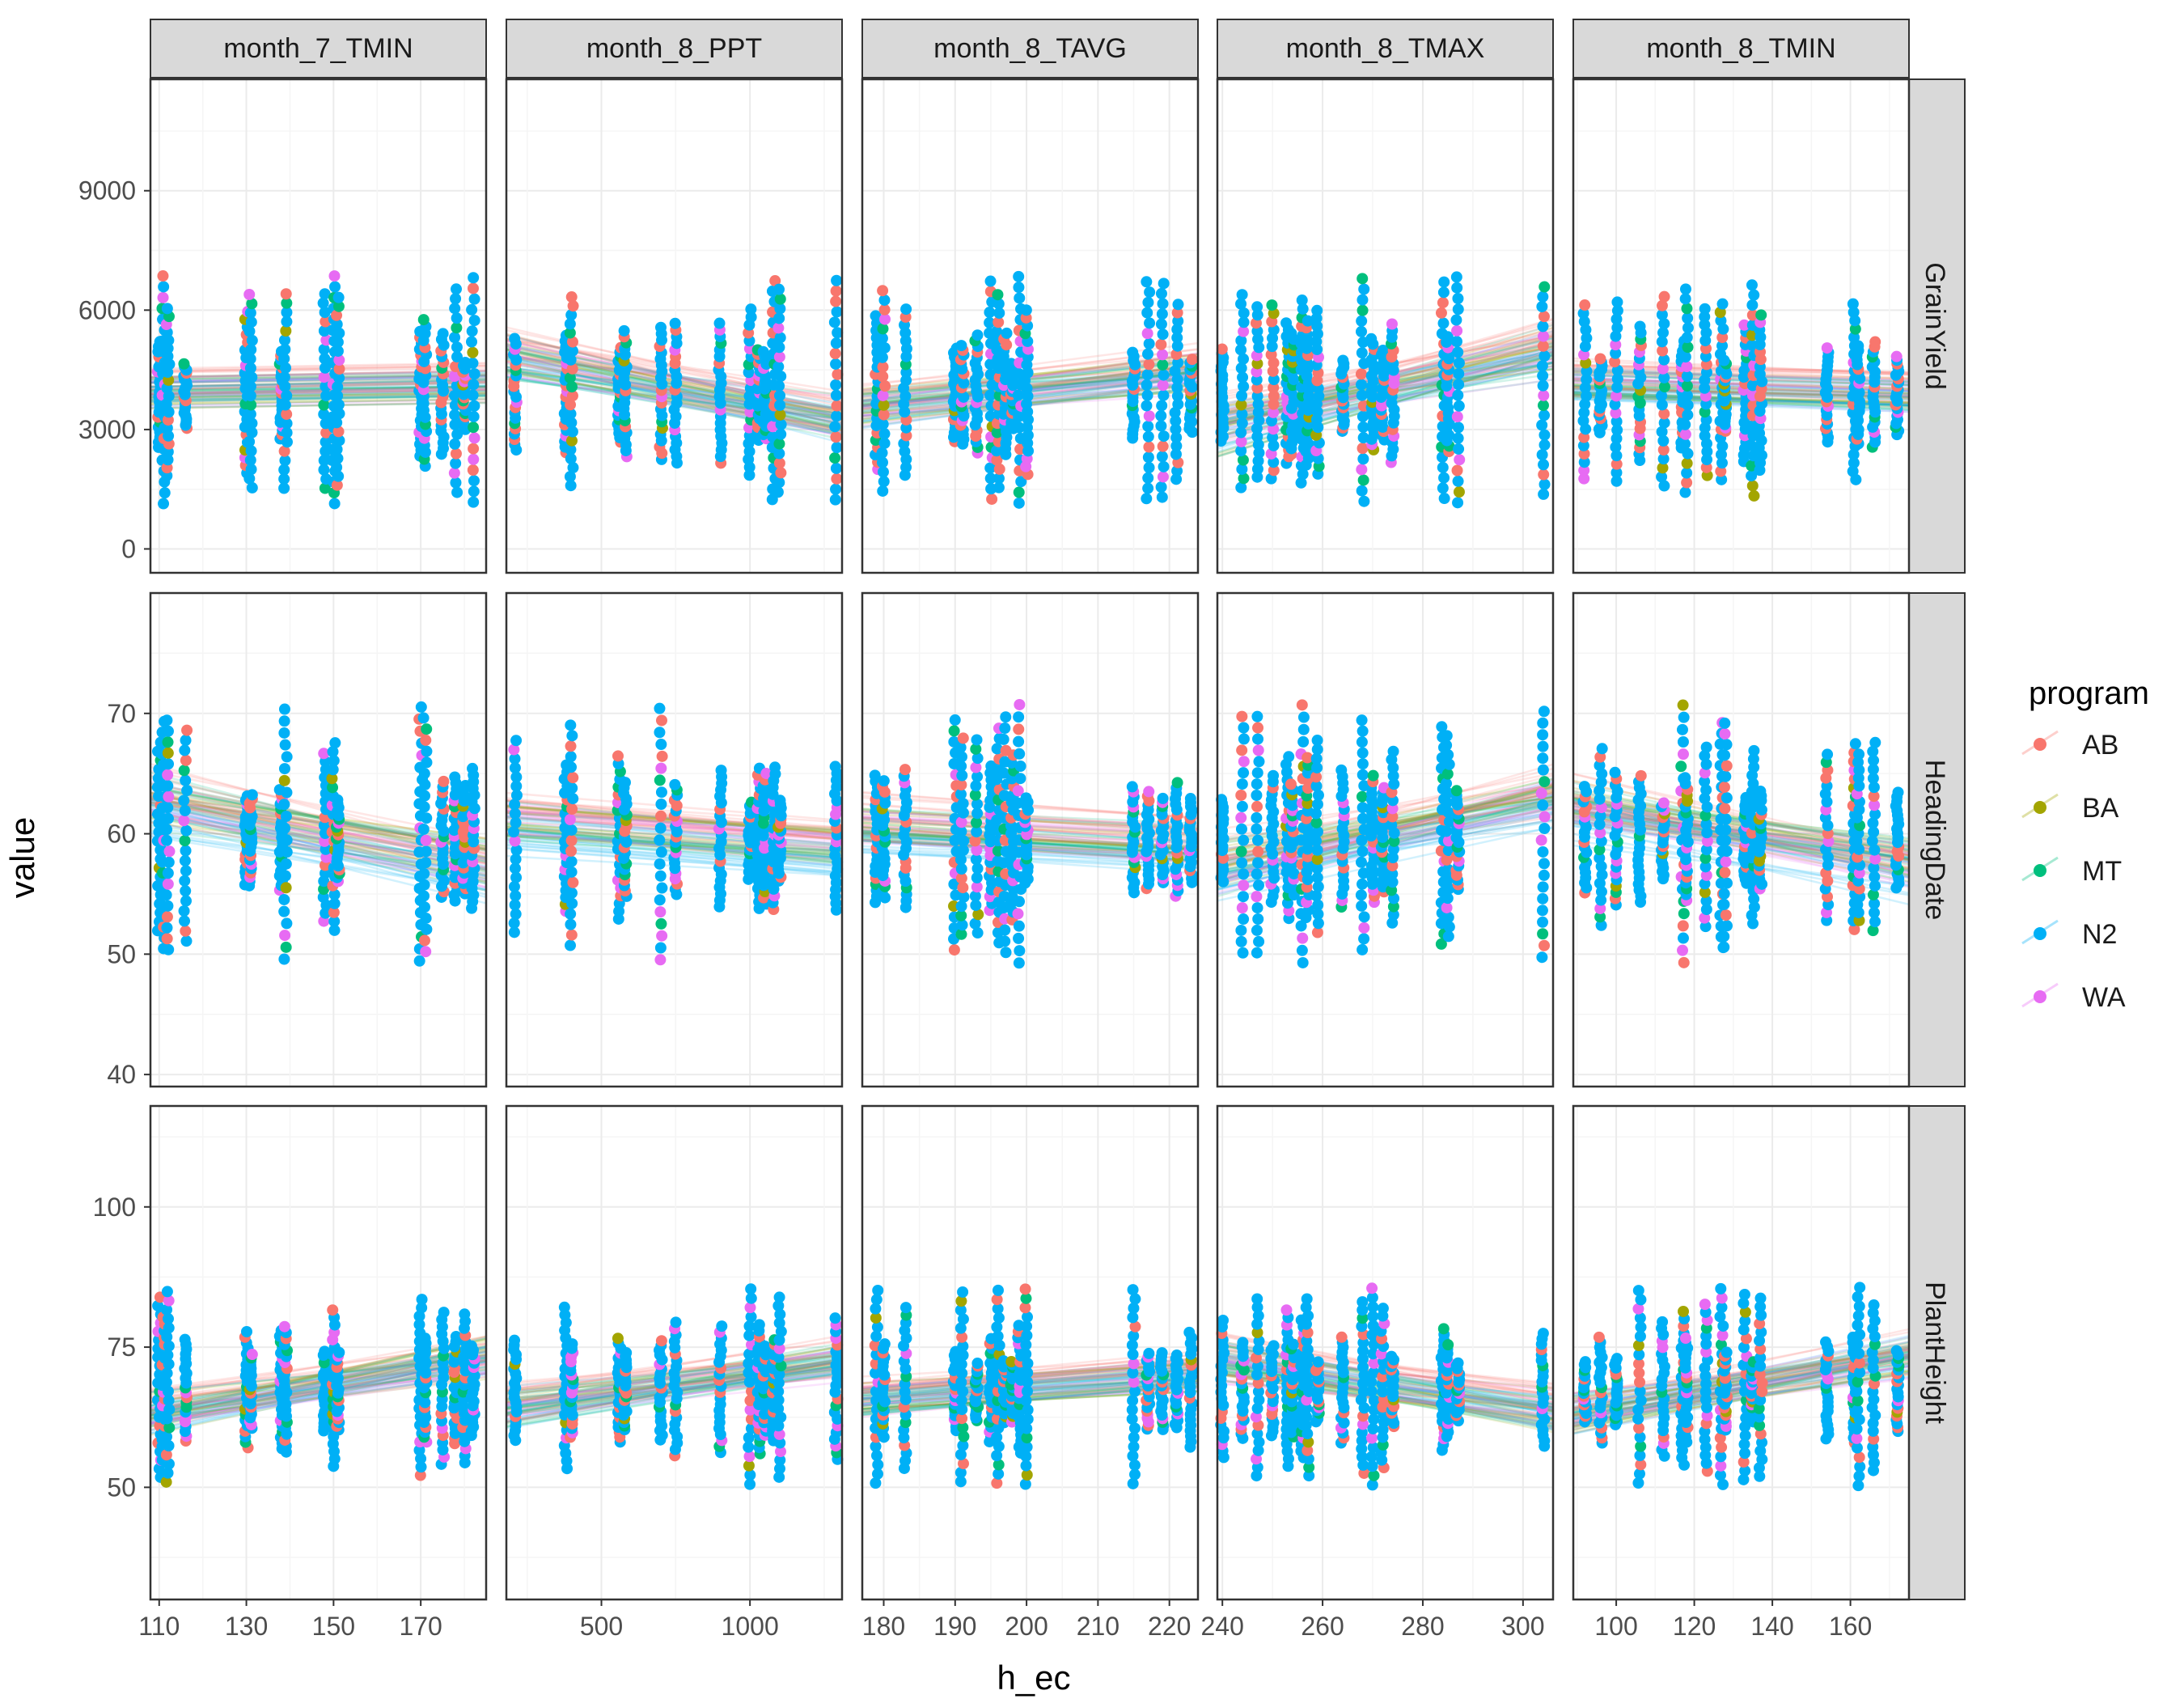 The image size is (2184, 1699). What do you see at coordinates (1385, 48) in the screenshot?
I see `facet-strip-month_8_TMAX` at bounding box center [1385, 48].